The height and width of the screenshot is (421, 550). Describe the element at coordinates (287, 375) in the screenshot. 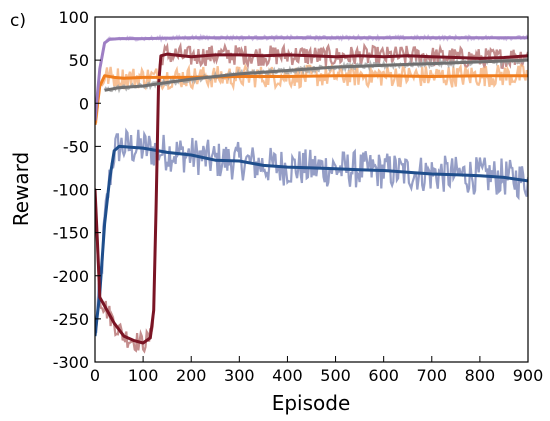

I see `x-tick-label: 400` at that location.